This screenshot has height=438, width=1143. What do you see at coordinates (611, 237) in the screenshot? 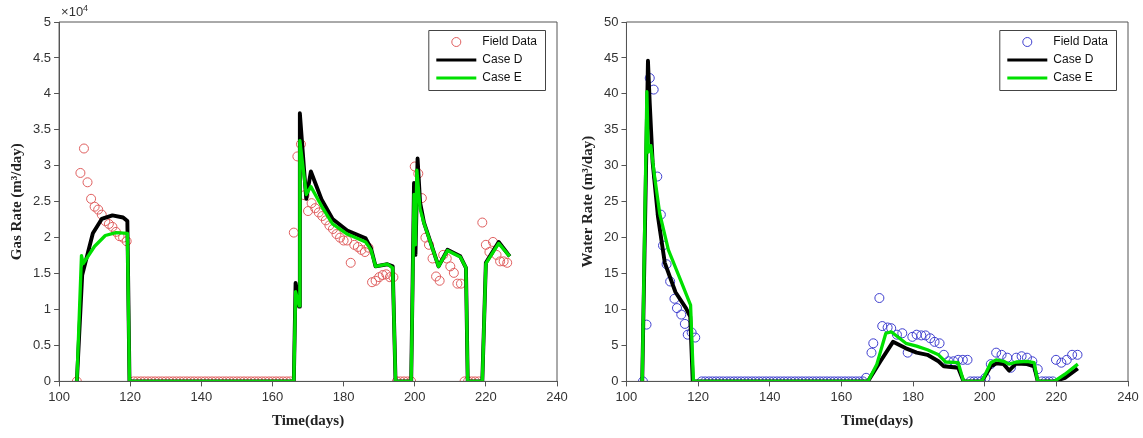
I see `y-tick-label: 20` at bounding box center [611, 237].